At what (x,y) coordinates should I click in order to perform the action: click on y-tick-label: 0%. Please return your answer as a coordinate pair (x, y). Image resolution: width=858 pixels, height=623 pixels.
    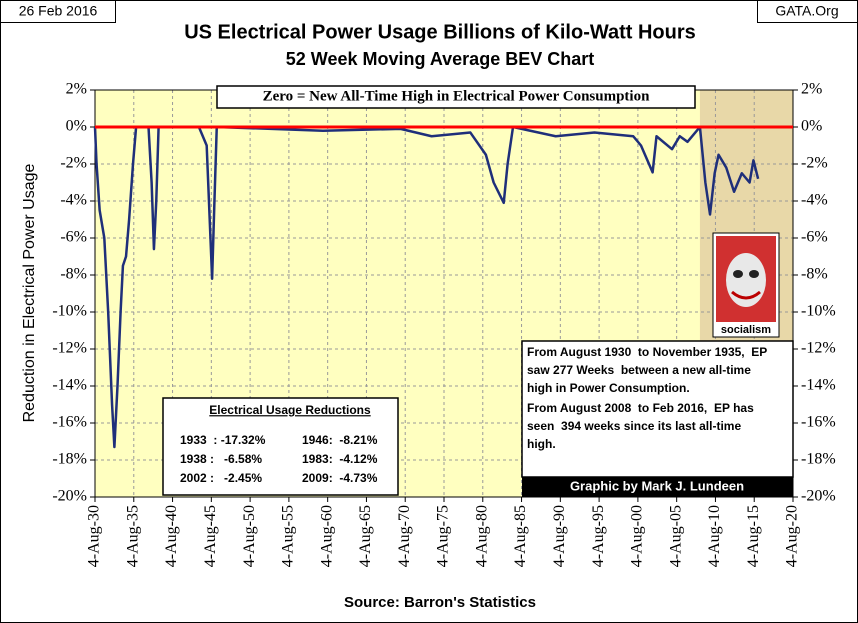
    Looking at the image, I should click on (76, 126).